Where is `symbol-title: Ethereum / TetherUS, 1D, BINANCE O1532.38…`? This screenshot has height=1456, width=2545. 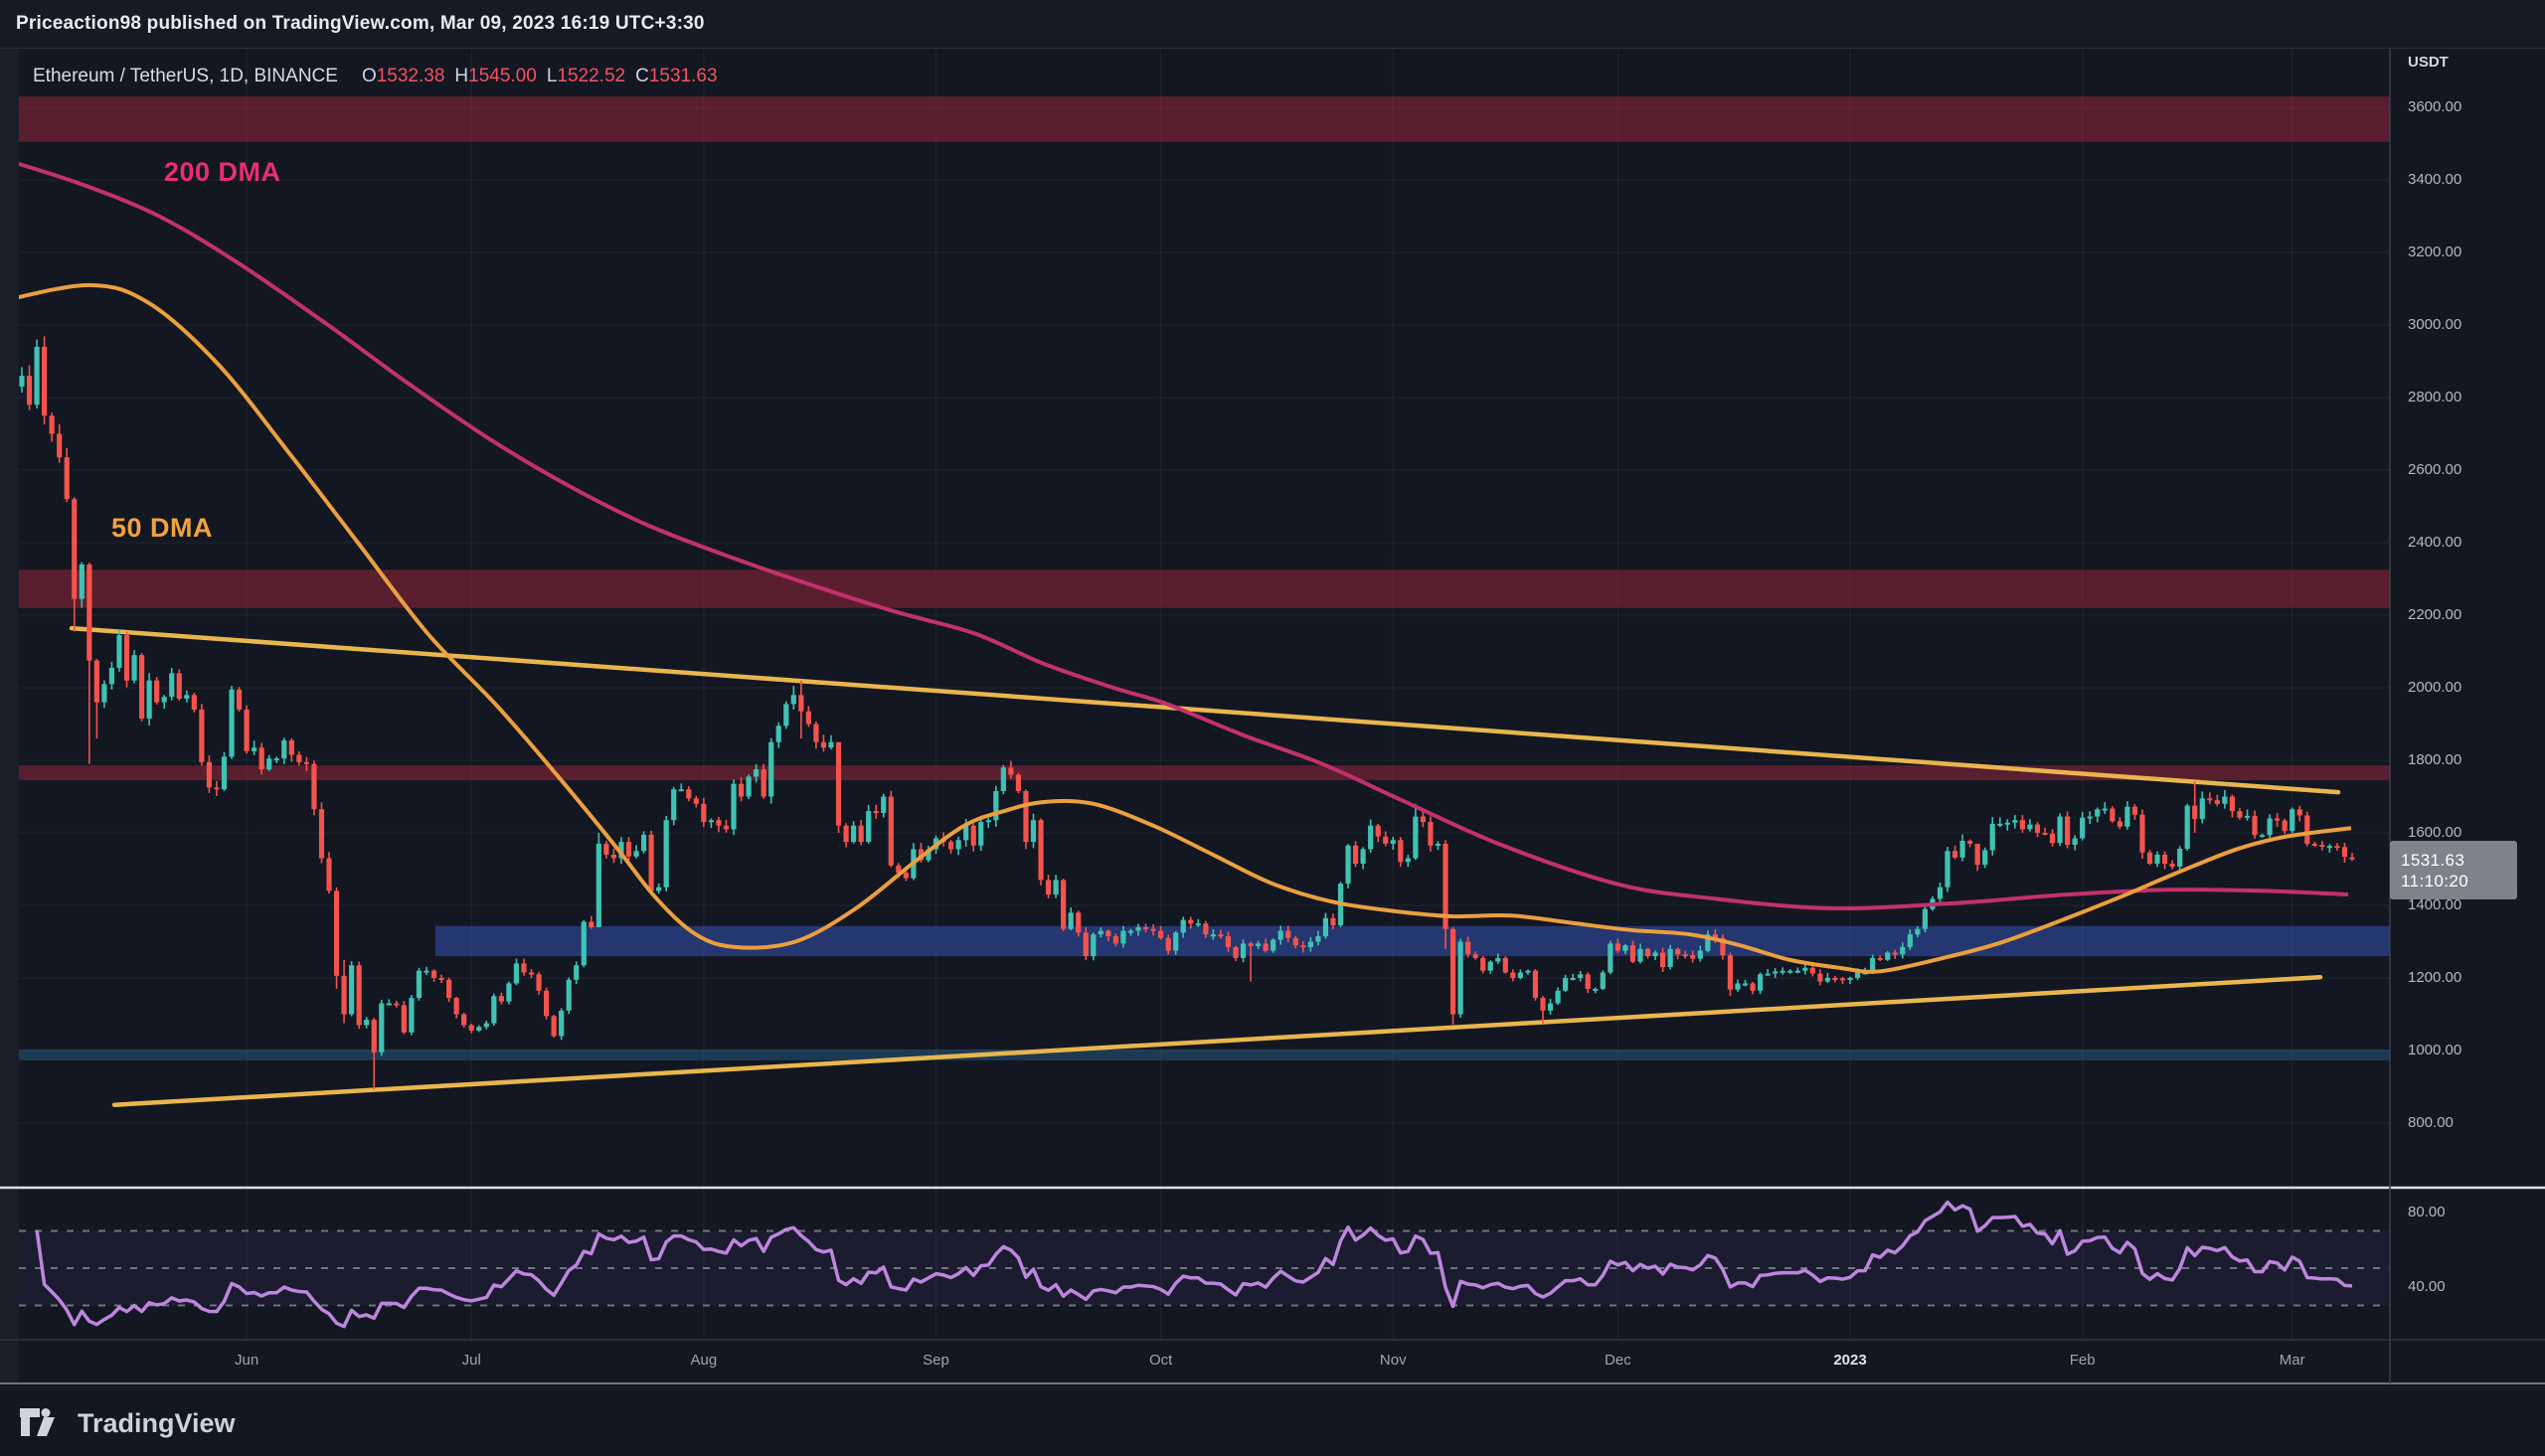
symbol-title: Ethereum / TetherUS, 1D, BINANCE O1532.38… is located at coordinates (375, 76).